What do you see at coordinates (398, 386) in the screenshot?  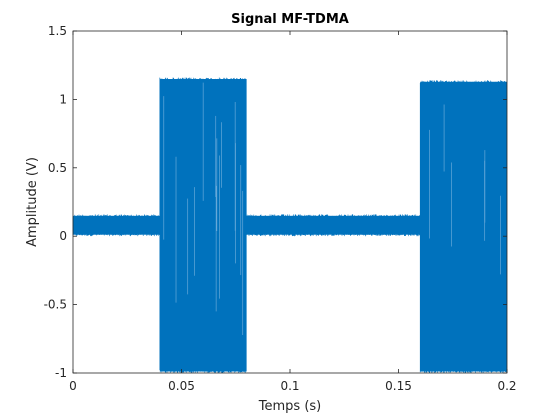 I see `x-tick-label: 0.15` at bounding box center [398, 386].